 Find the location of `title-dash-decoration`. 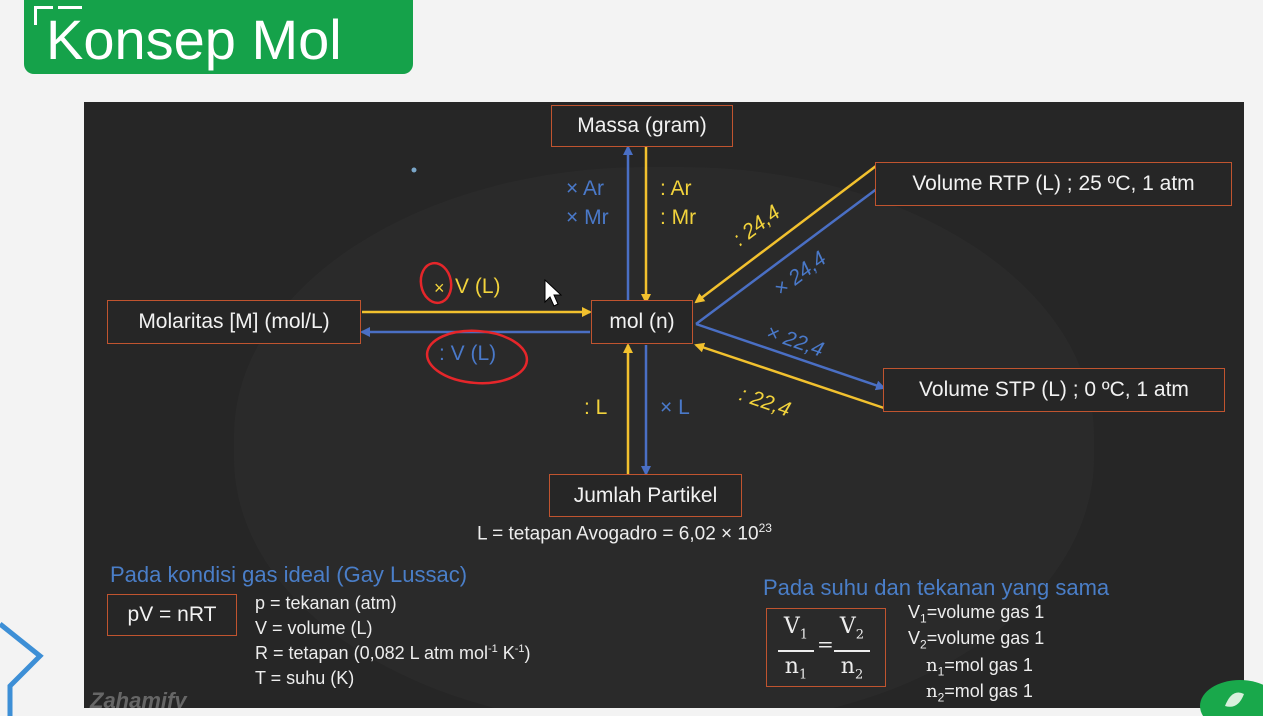

title-dash-decoration is located at coordinates (70, 7).